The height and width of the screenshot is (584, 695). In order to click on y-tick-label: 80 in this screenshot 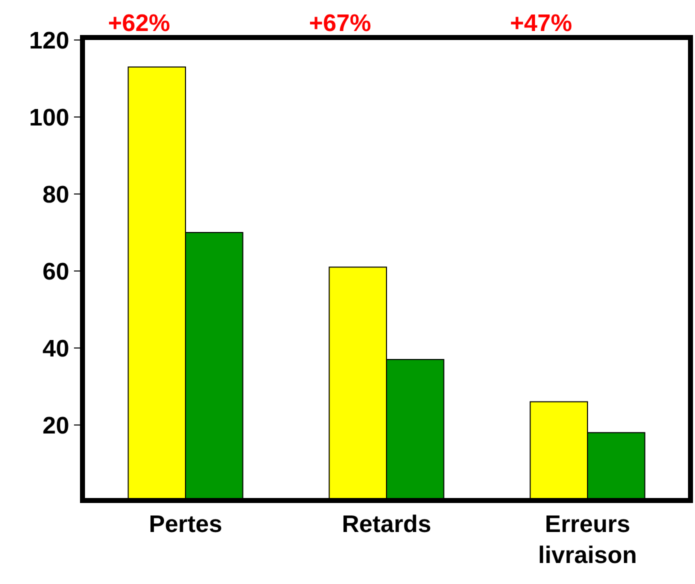, I will do `click(56, 194)`.